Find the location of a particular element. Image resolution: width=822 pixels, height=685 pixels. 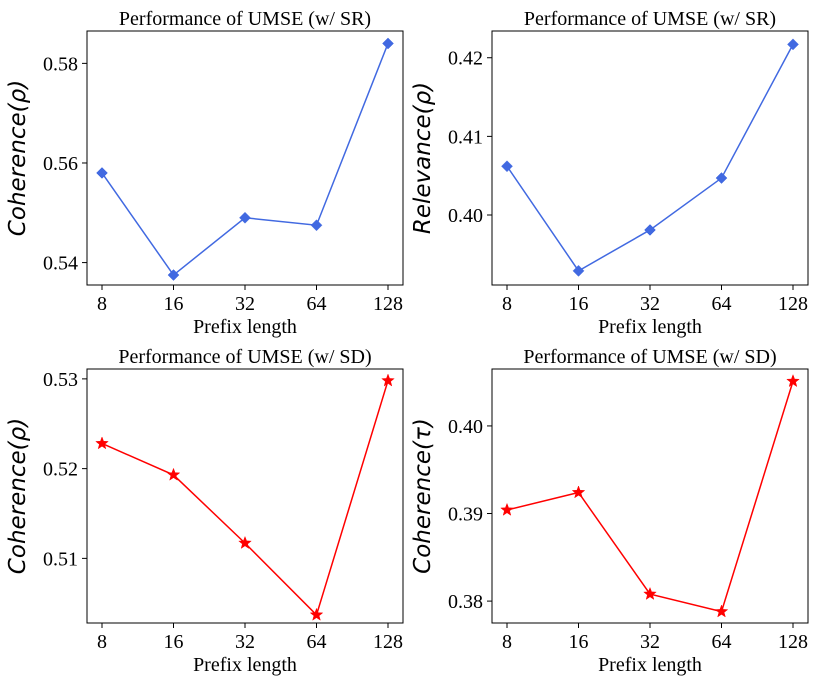

y-axis-label: Coherence(τ) is located at coordinates (423, 496).